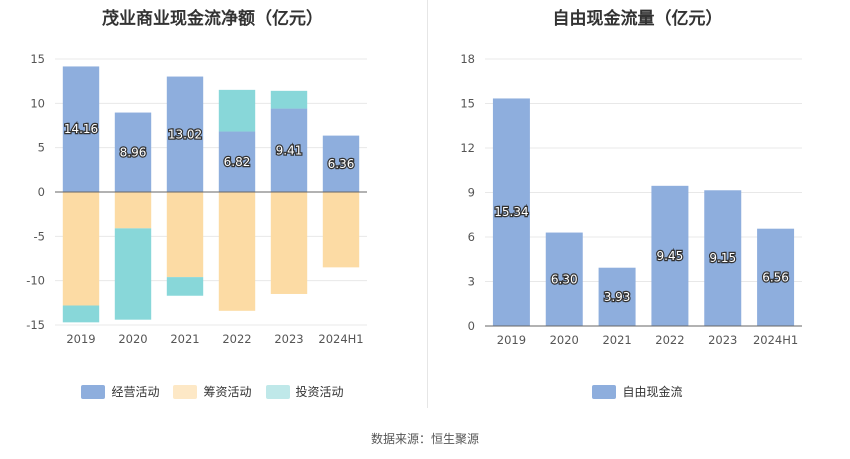 The width and height of the screenshot is (850, 459). Describe the element at coordinates (471, 282) in the screenshot. I see `y-tick-label: 3` at that location.